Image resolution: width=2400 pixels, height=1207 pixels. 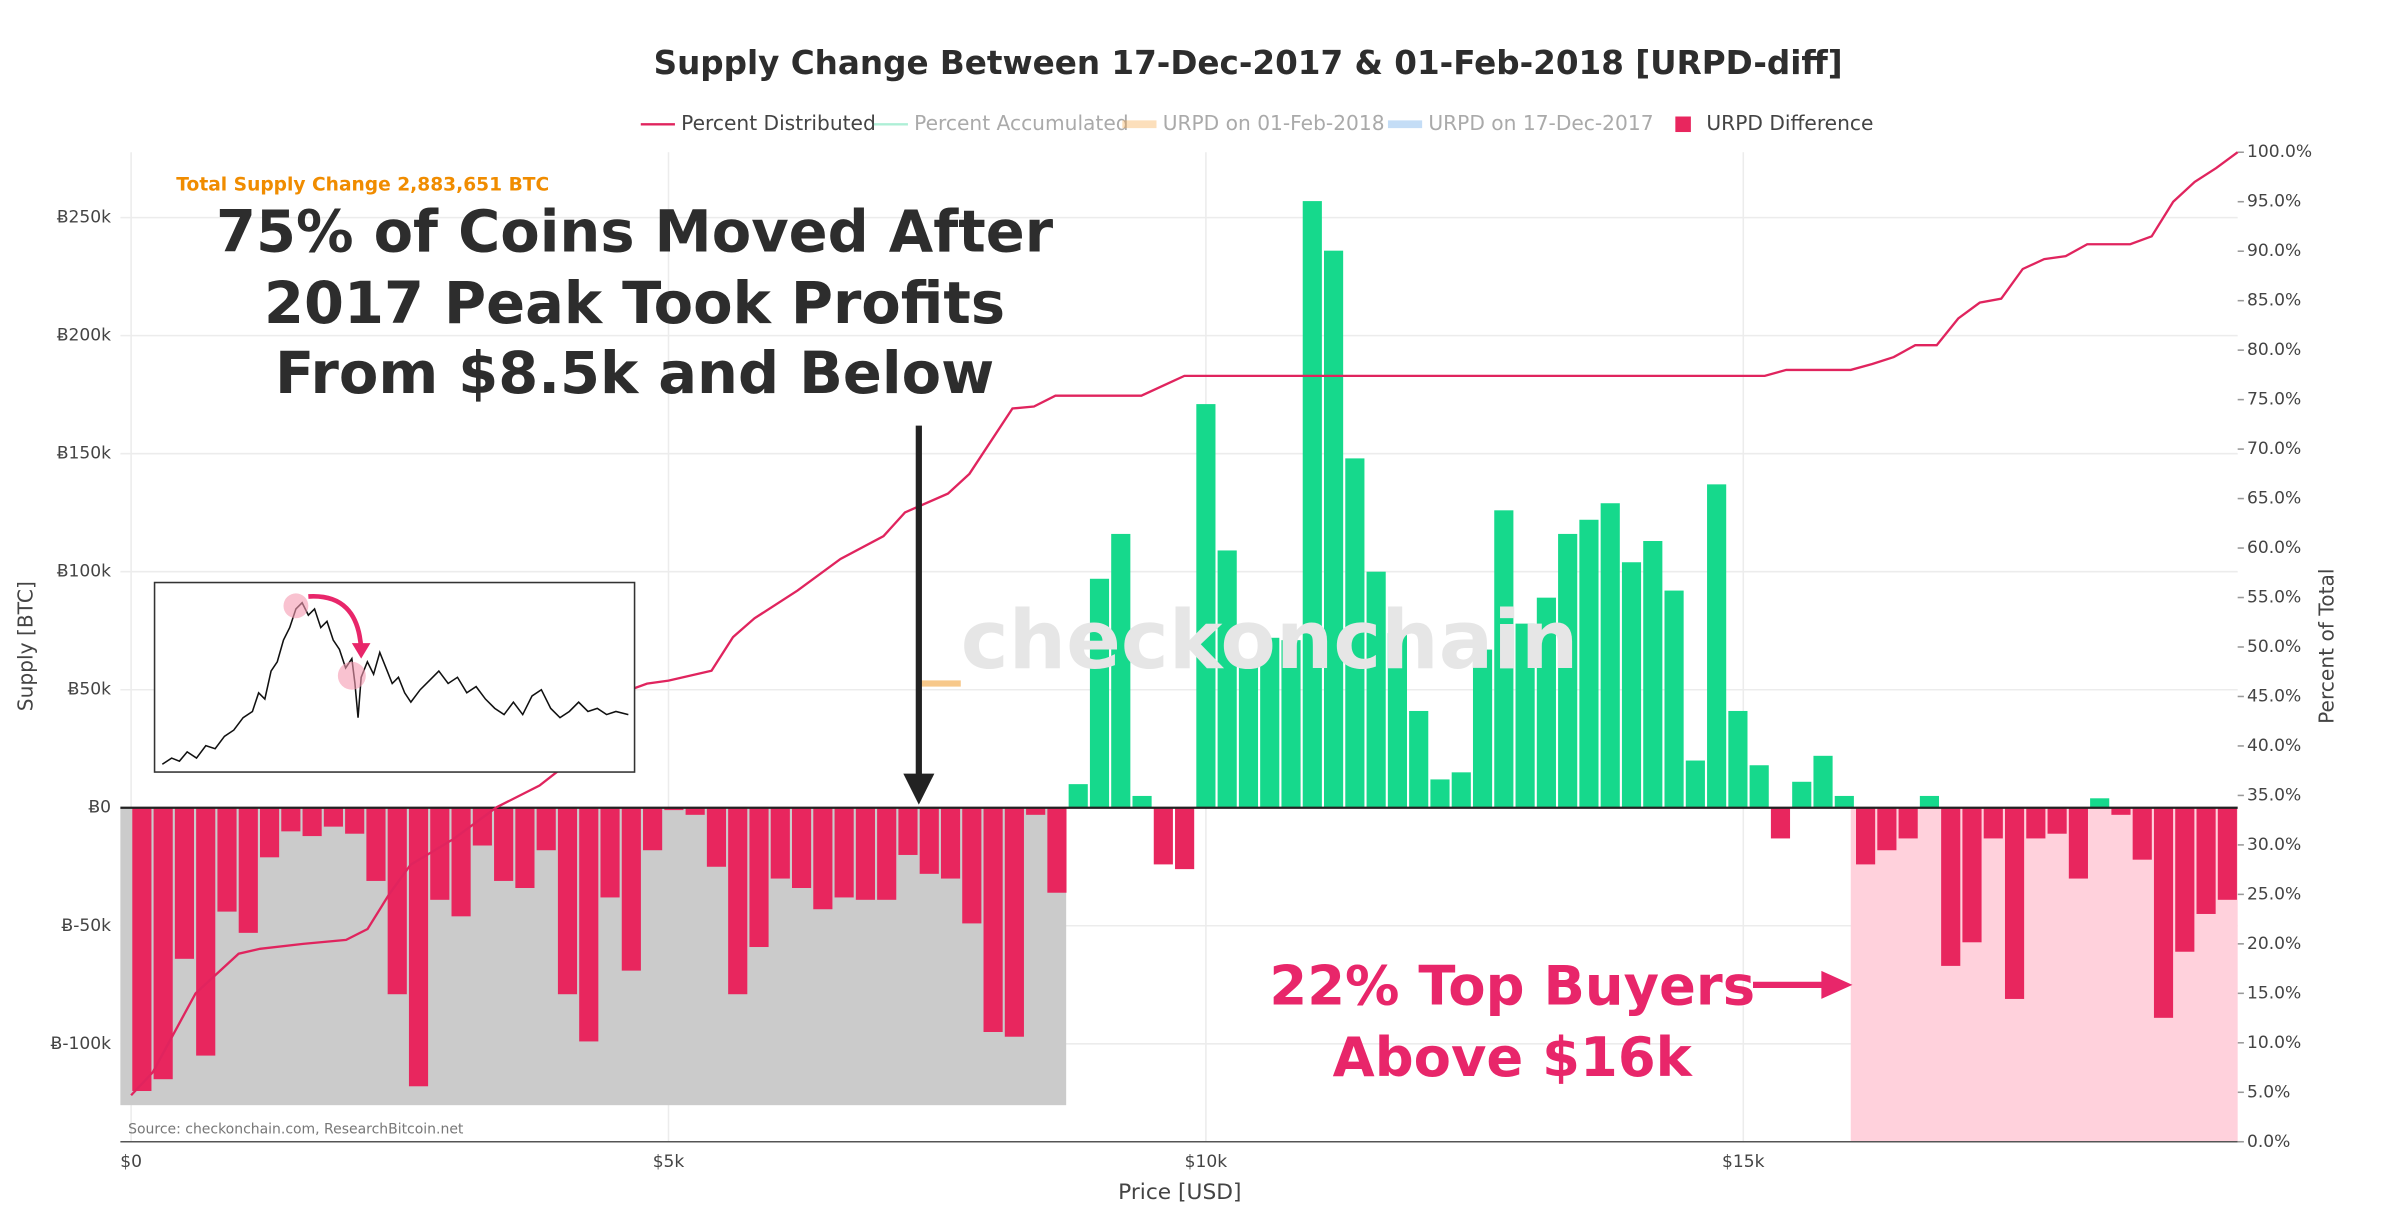 I want to click on y-tick-label: Ƀ-100k, so click(x=81, y=1044).